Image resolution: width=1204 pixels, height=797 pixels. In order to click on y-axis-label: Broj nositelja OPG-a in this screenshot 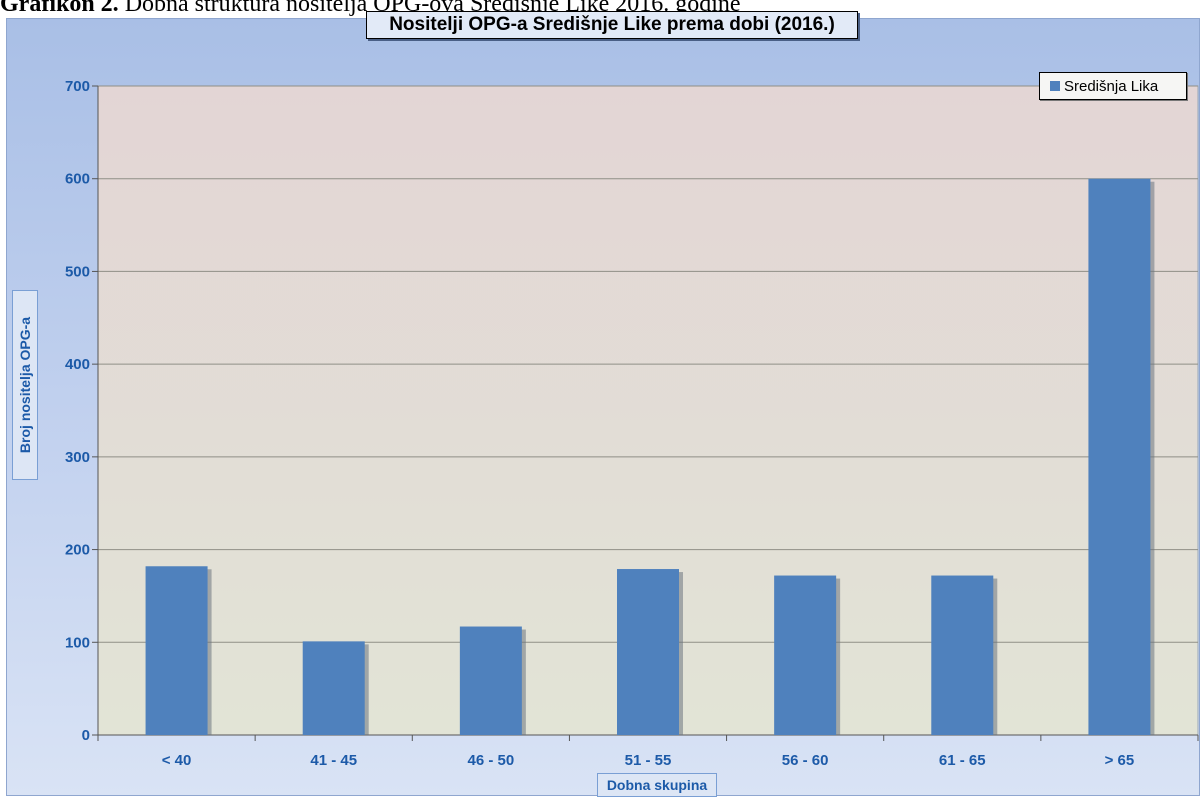, I will do `click(25, 385)`.